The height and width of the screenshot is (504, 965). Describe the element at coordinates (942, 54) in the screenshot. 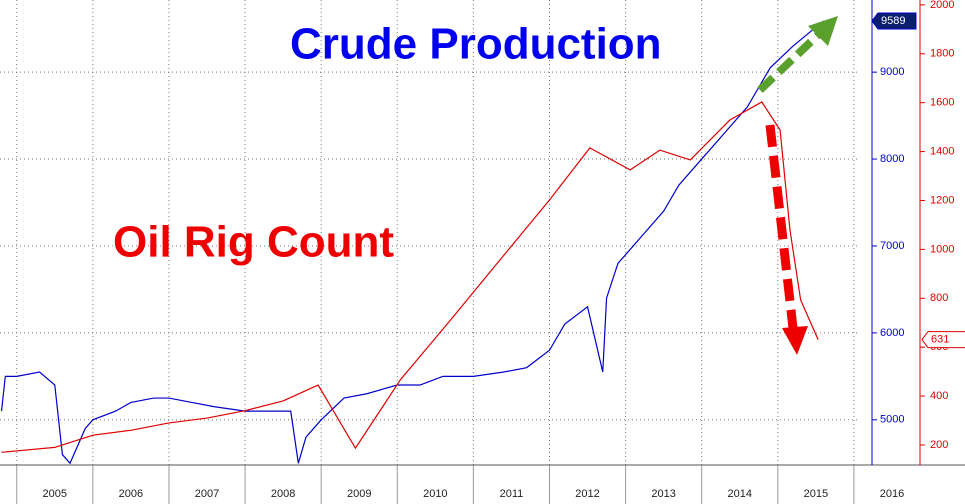

I see `y2-tick-label: 1800` at that location.